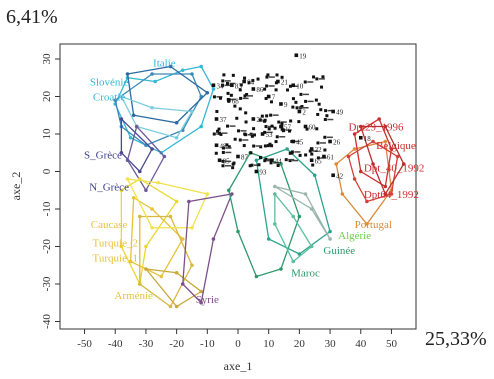 The image size is (494, 379). I want to click on group-label: Syrie, so click(207, 300).